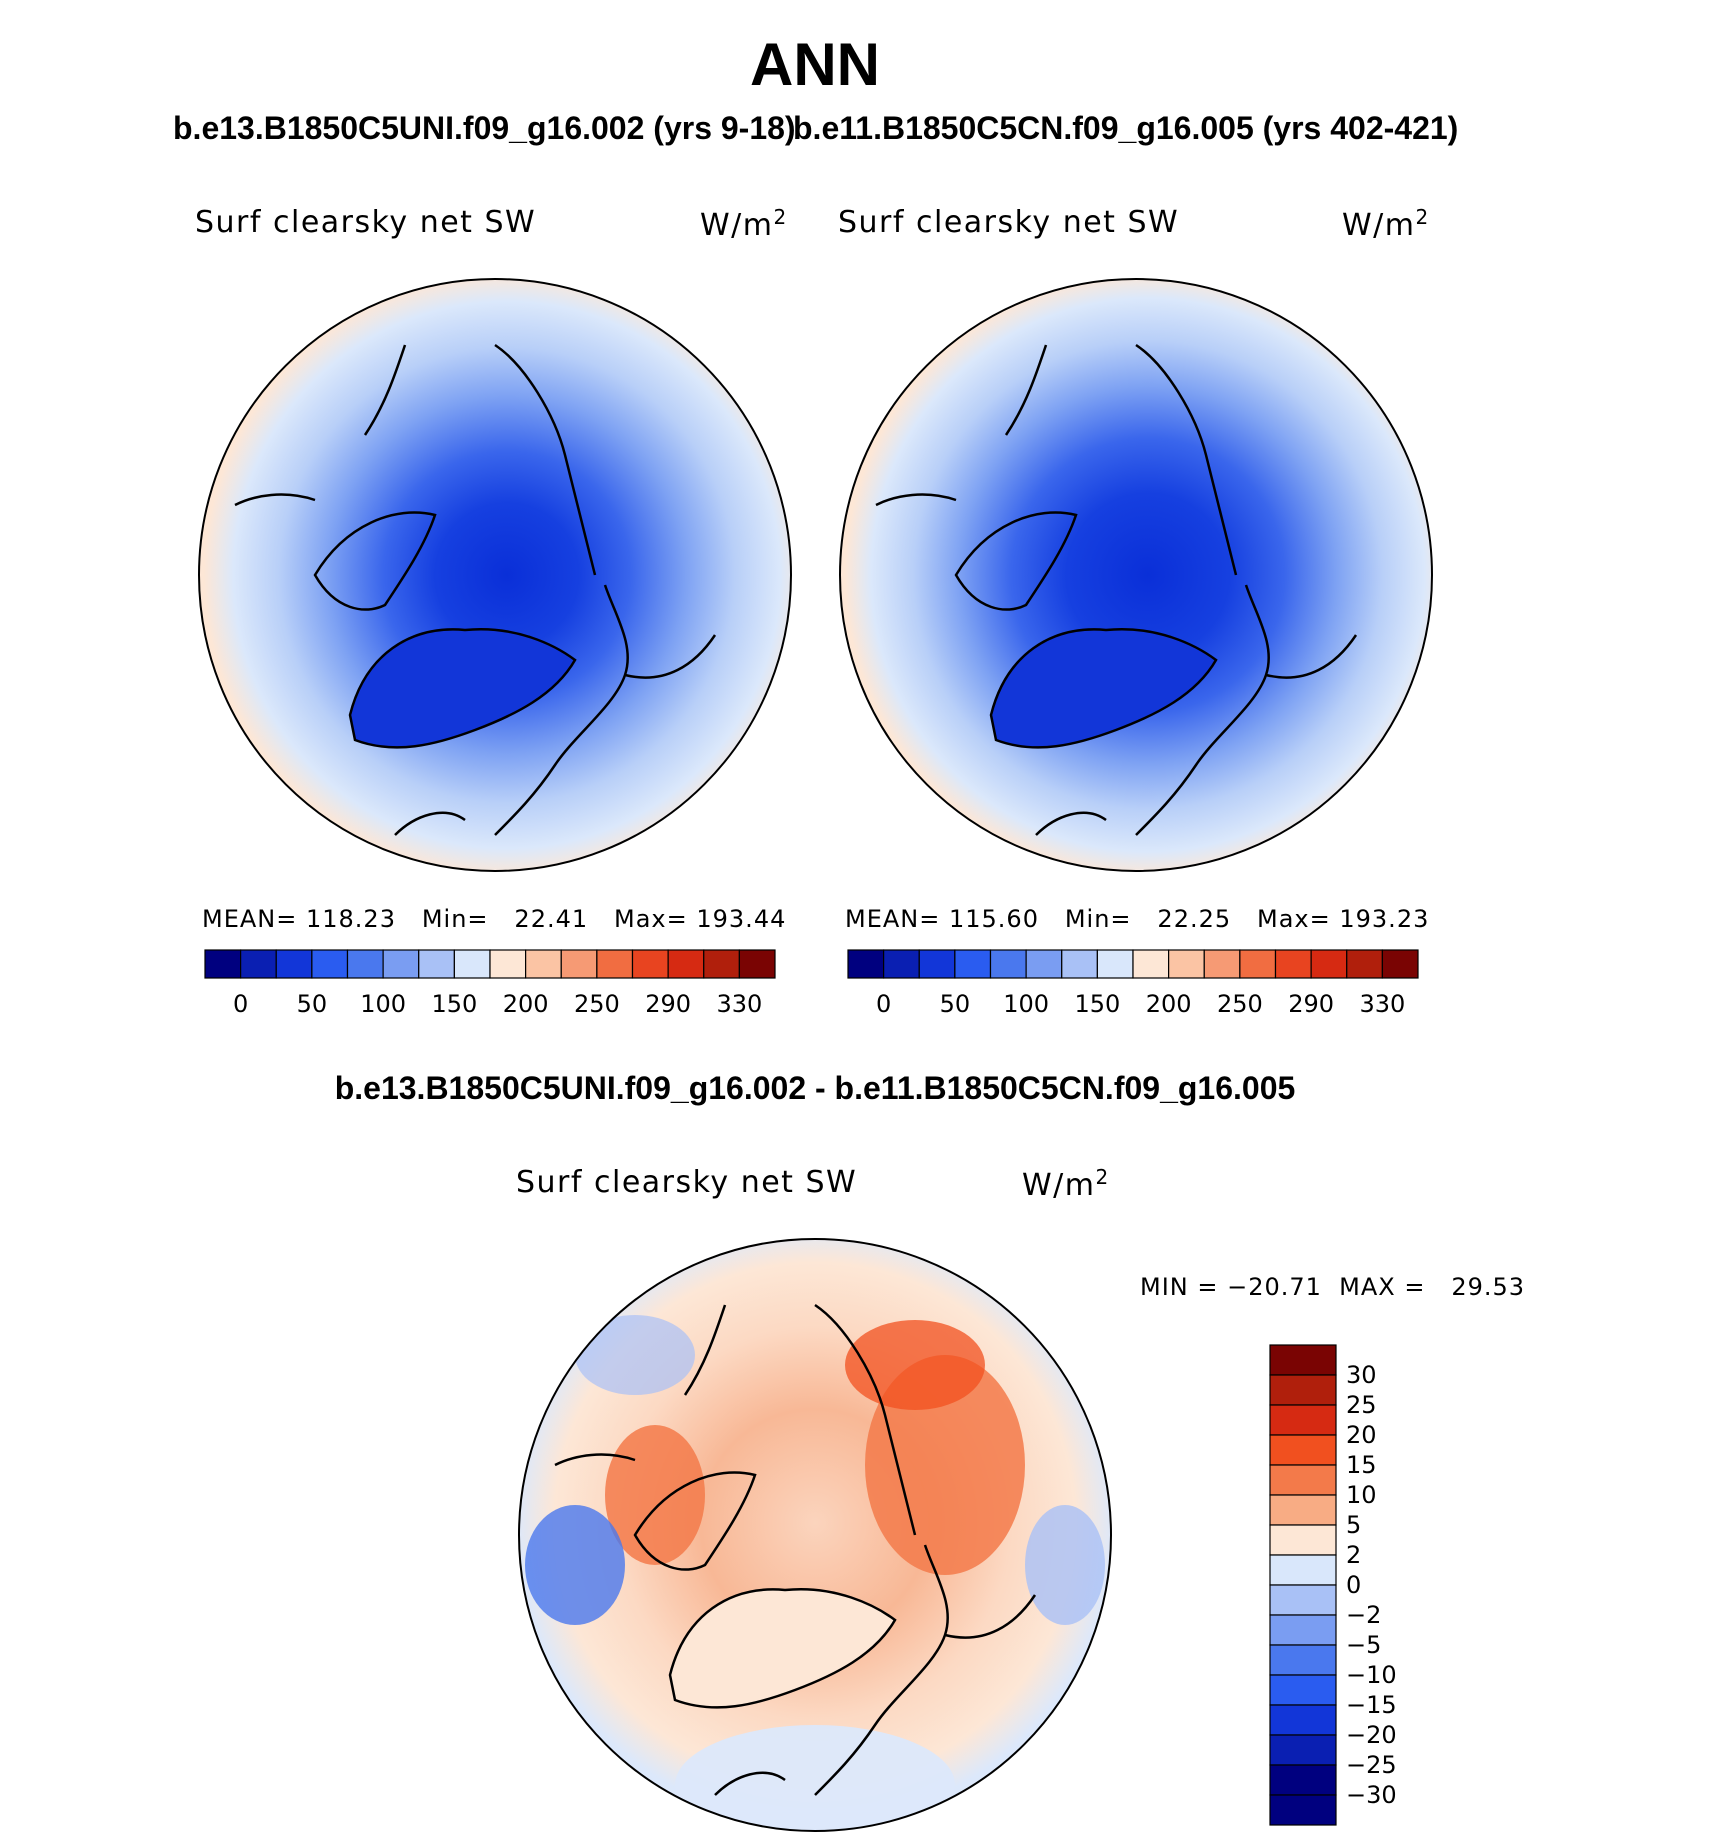  I want to click on left-colorbar: 0 50 100 150 200 250 290 330, so click(490, 983).